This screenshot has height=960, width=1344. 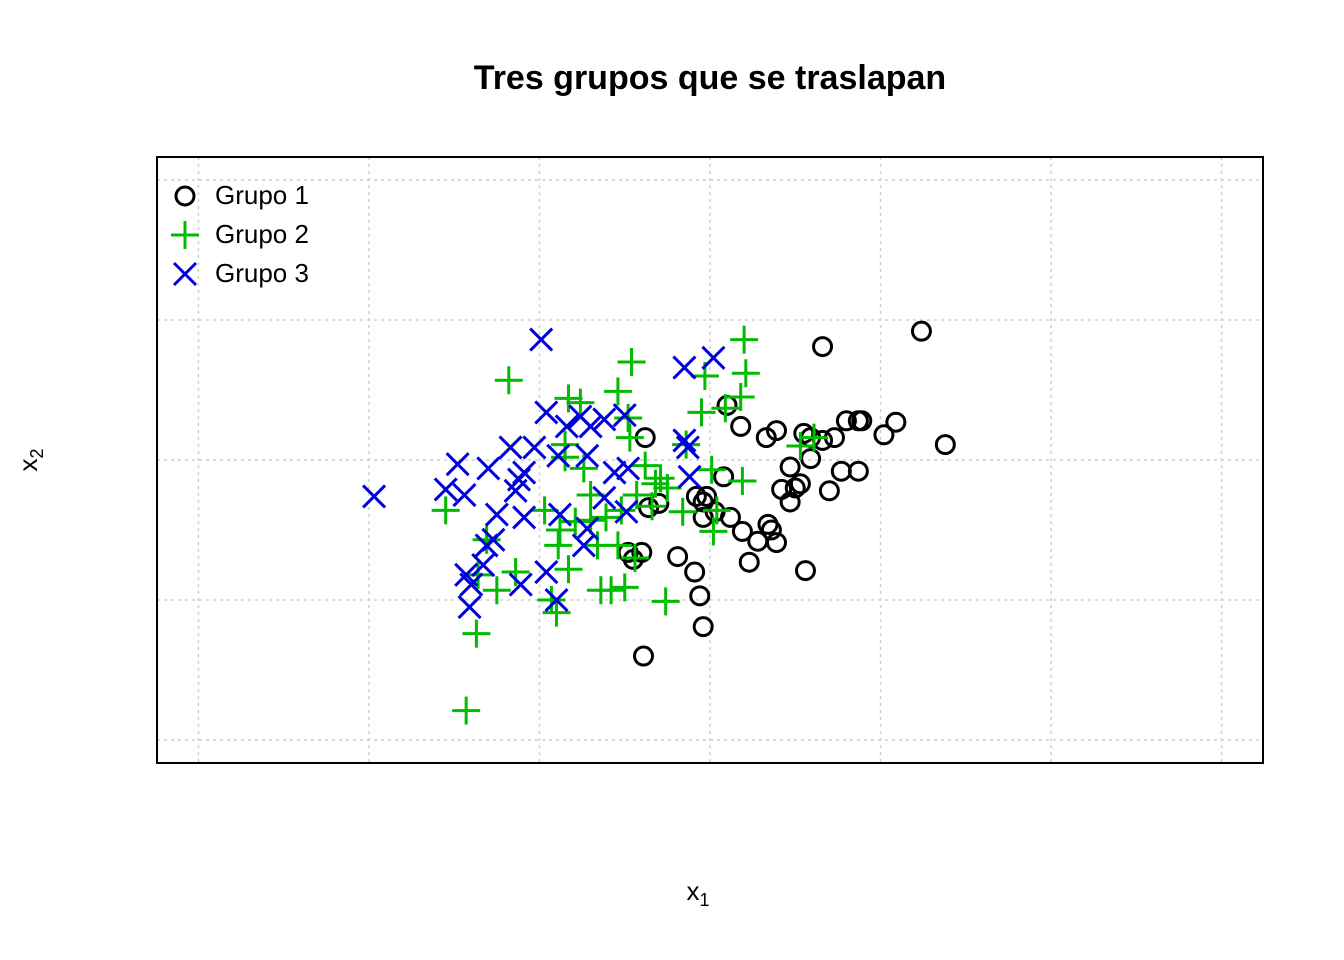 What do you see at coordinates (710, 78) in the screenshot?
I see `chart-title: Tres grupos que se traslapan` at bounding box center [710, 78].